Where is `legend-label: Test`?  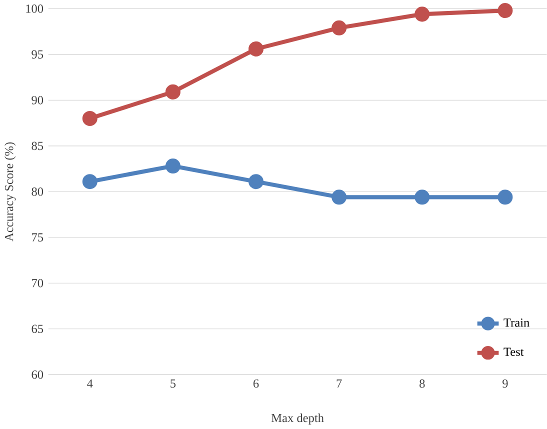 legend-label: Test is located at coordinates (514, 352).